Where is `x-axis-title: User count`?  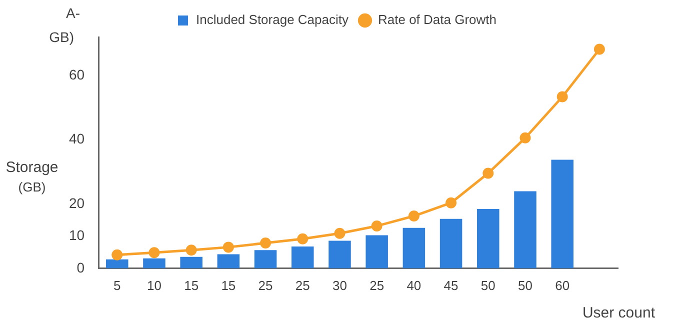 x-axis-title: User count is located at coordinates (619, 313).